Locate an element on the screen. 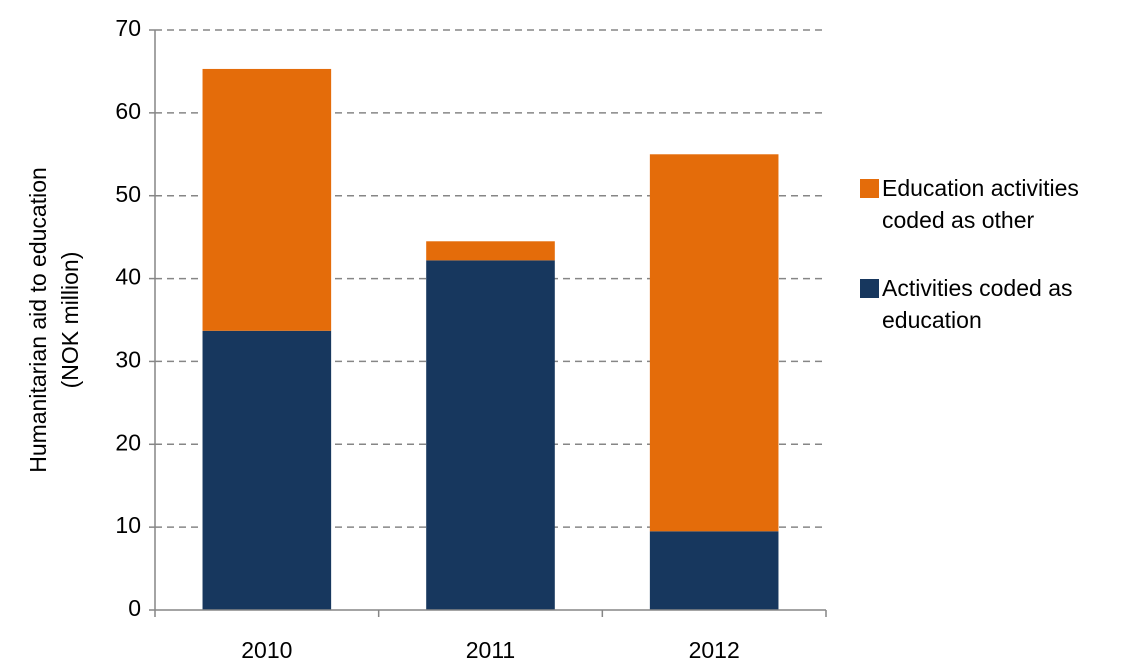  y-axis-label: (NOK million) is located at coordinates (70, 320).